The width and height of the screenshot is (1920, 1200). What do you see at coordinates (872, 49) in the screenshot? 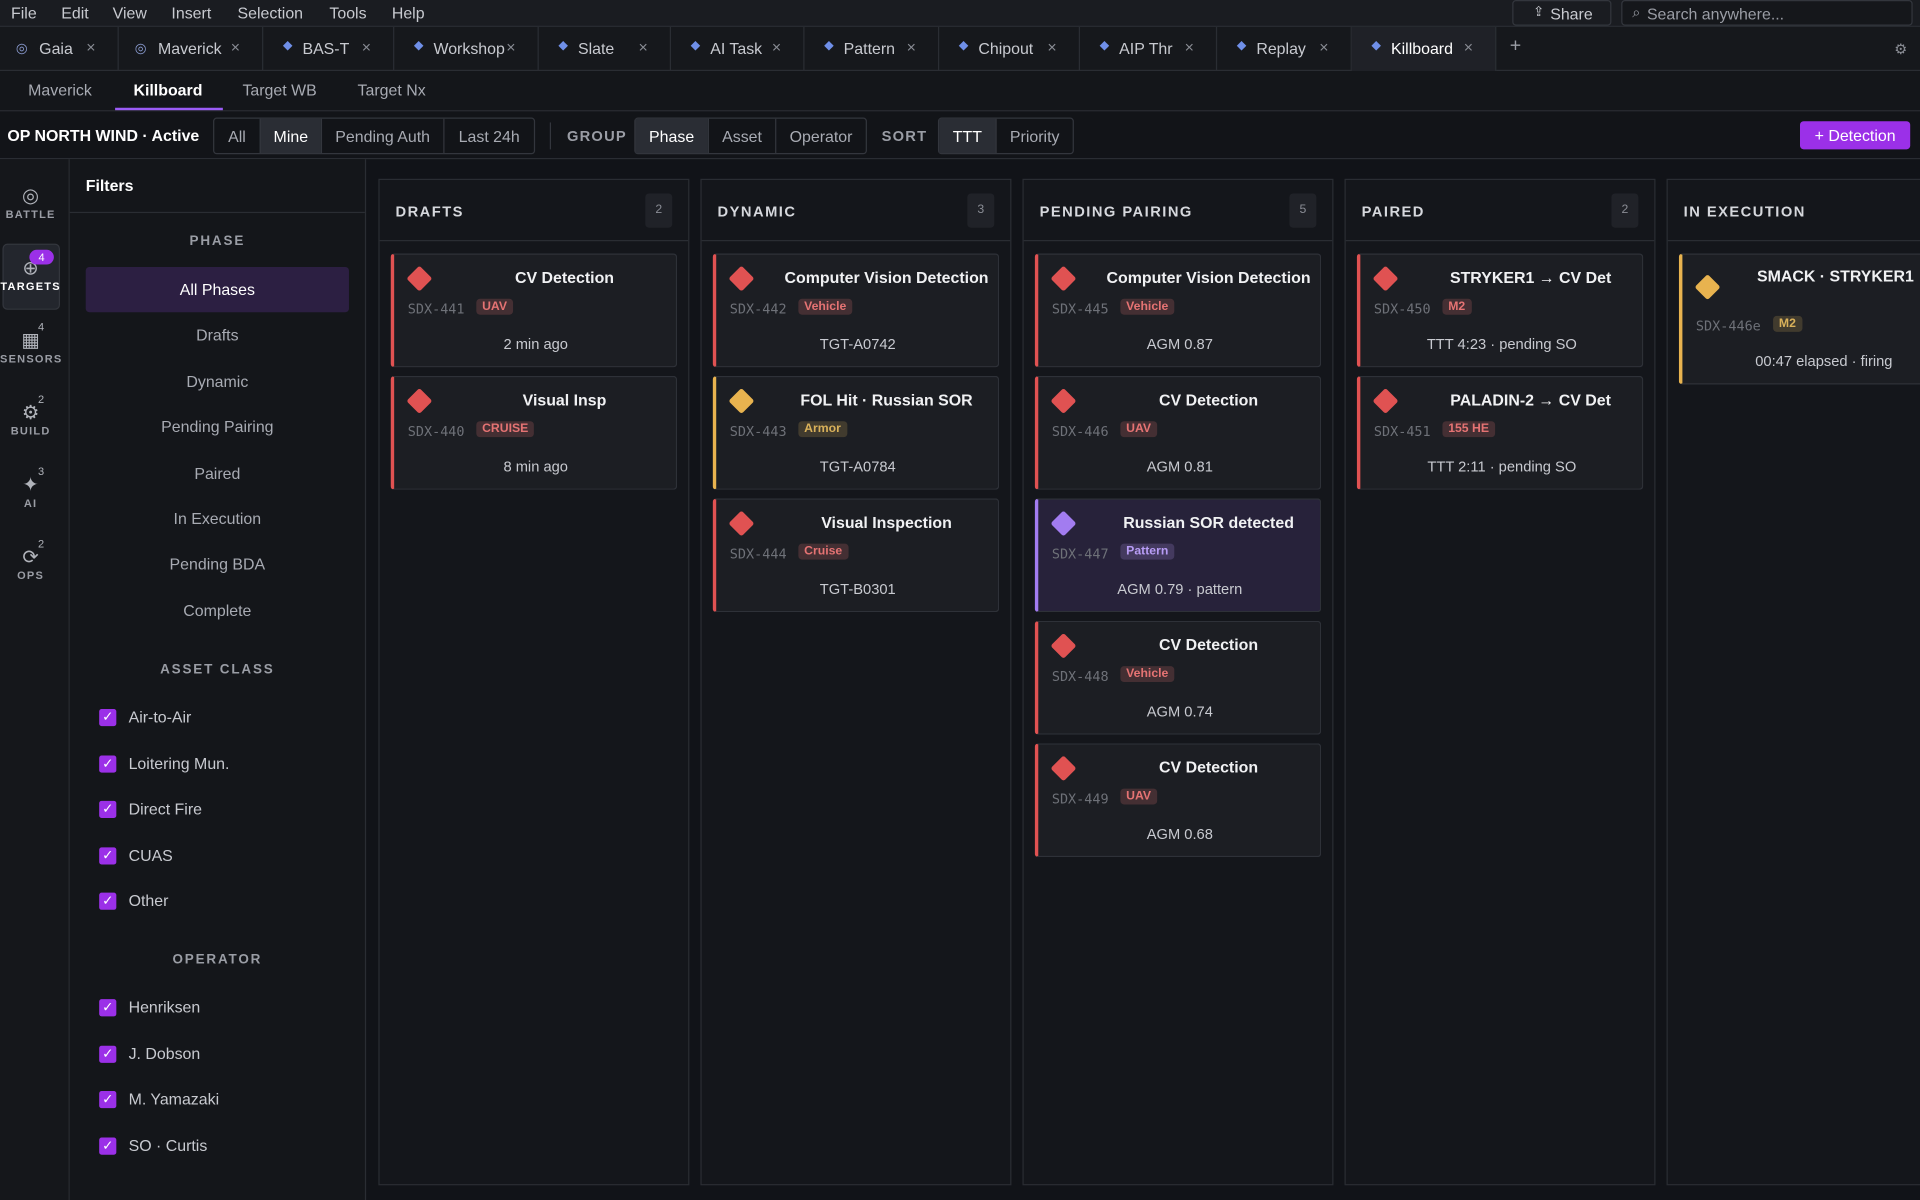
I see `tab: ◆ Pattern ×` at bounding box center [872, 49].